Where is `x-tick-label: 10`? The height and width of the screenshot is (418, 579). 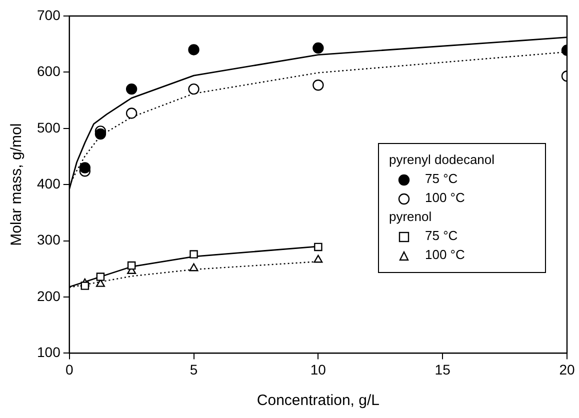
x-tick-label: 10 is located at coordinates (318, 369).